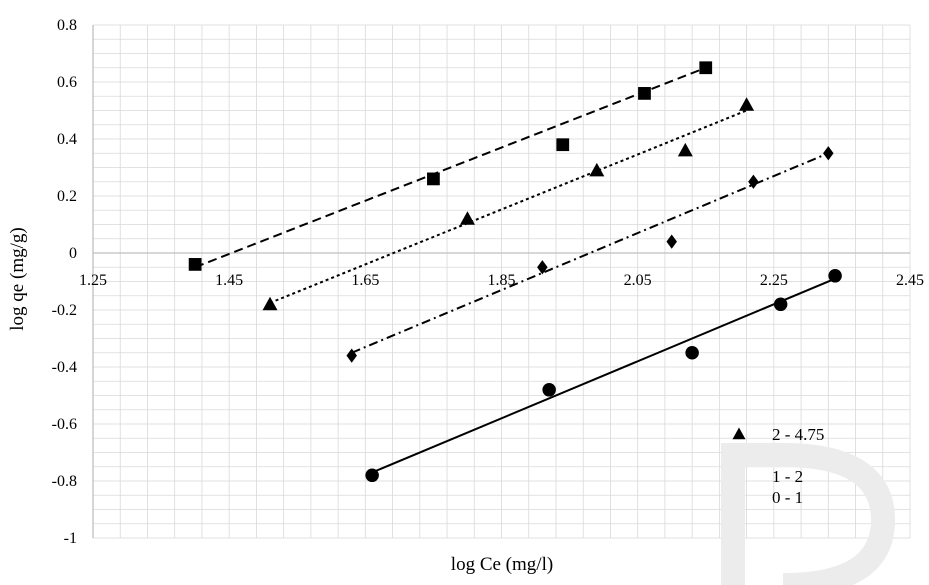 This screenshot has width=929, height=585. I want to click on x-tick-label: 2.25, so click(774, 280).